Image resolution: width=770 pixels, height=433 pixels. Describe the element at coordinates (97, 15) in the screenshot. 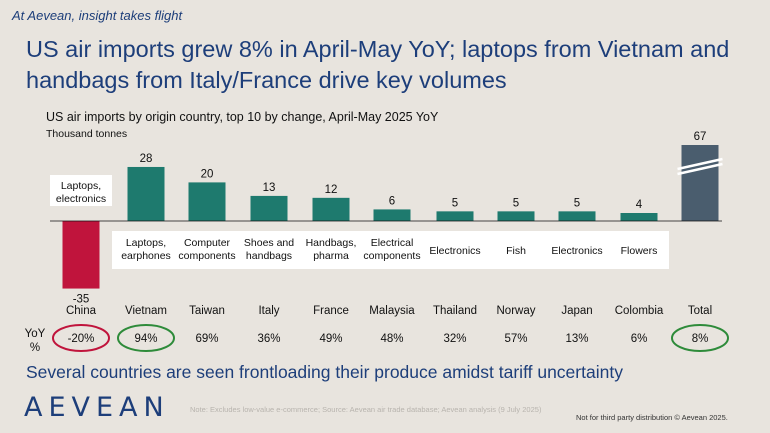

I see `tagline: At Aevean, insight takes flight` at that location.